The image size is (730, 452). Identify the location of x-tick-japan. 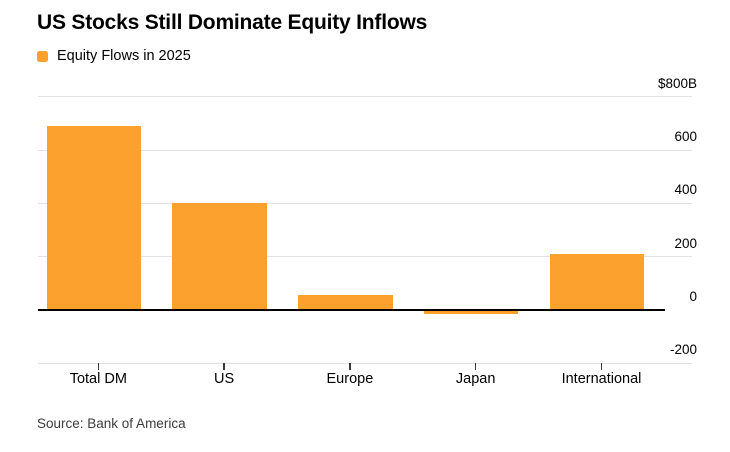
(475, 367).